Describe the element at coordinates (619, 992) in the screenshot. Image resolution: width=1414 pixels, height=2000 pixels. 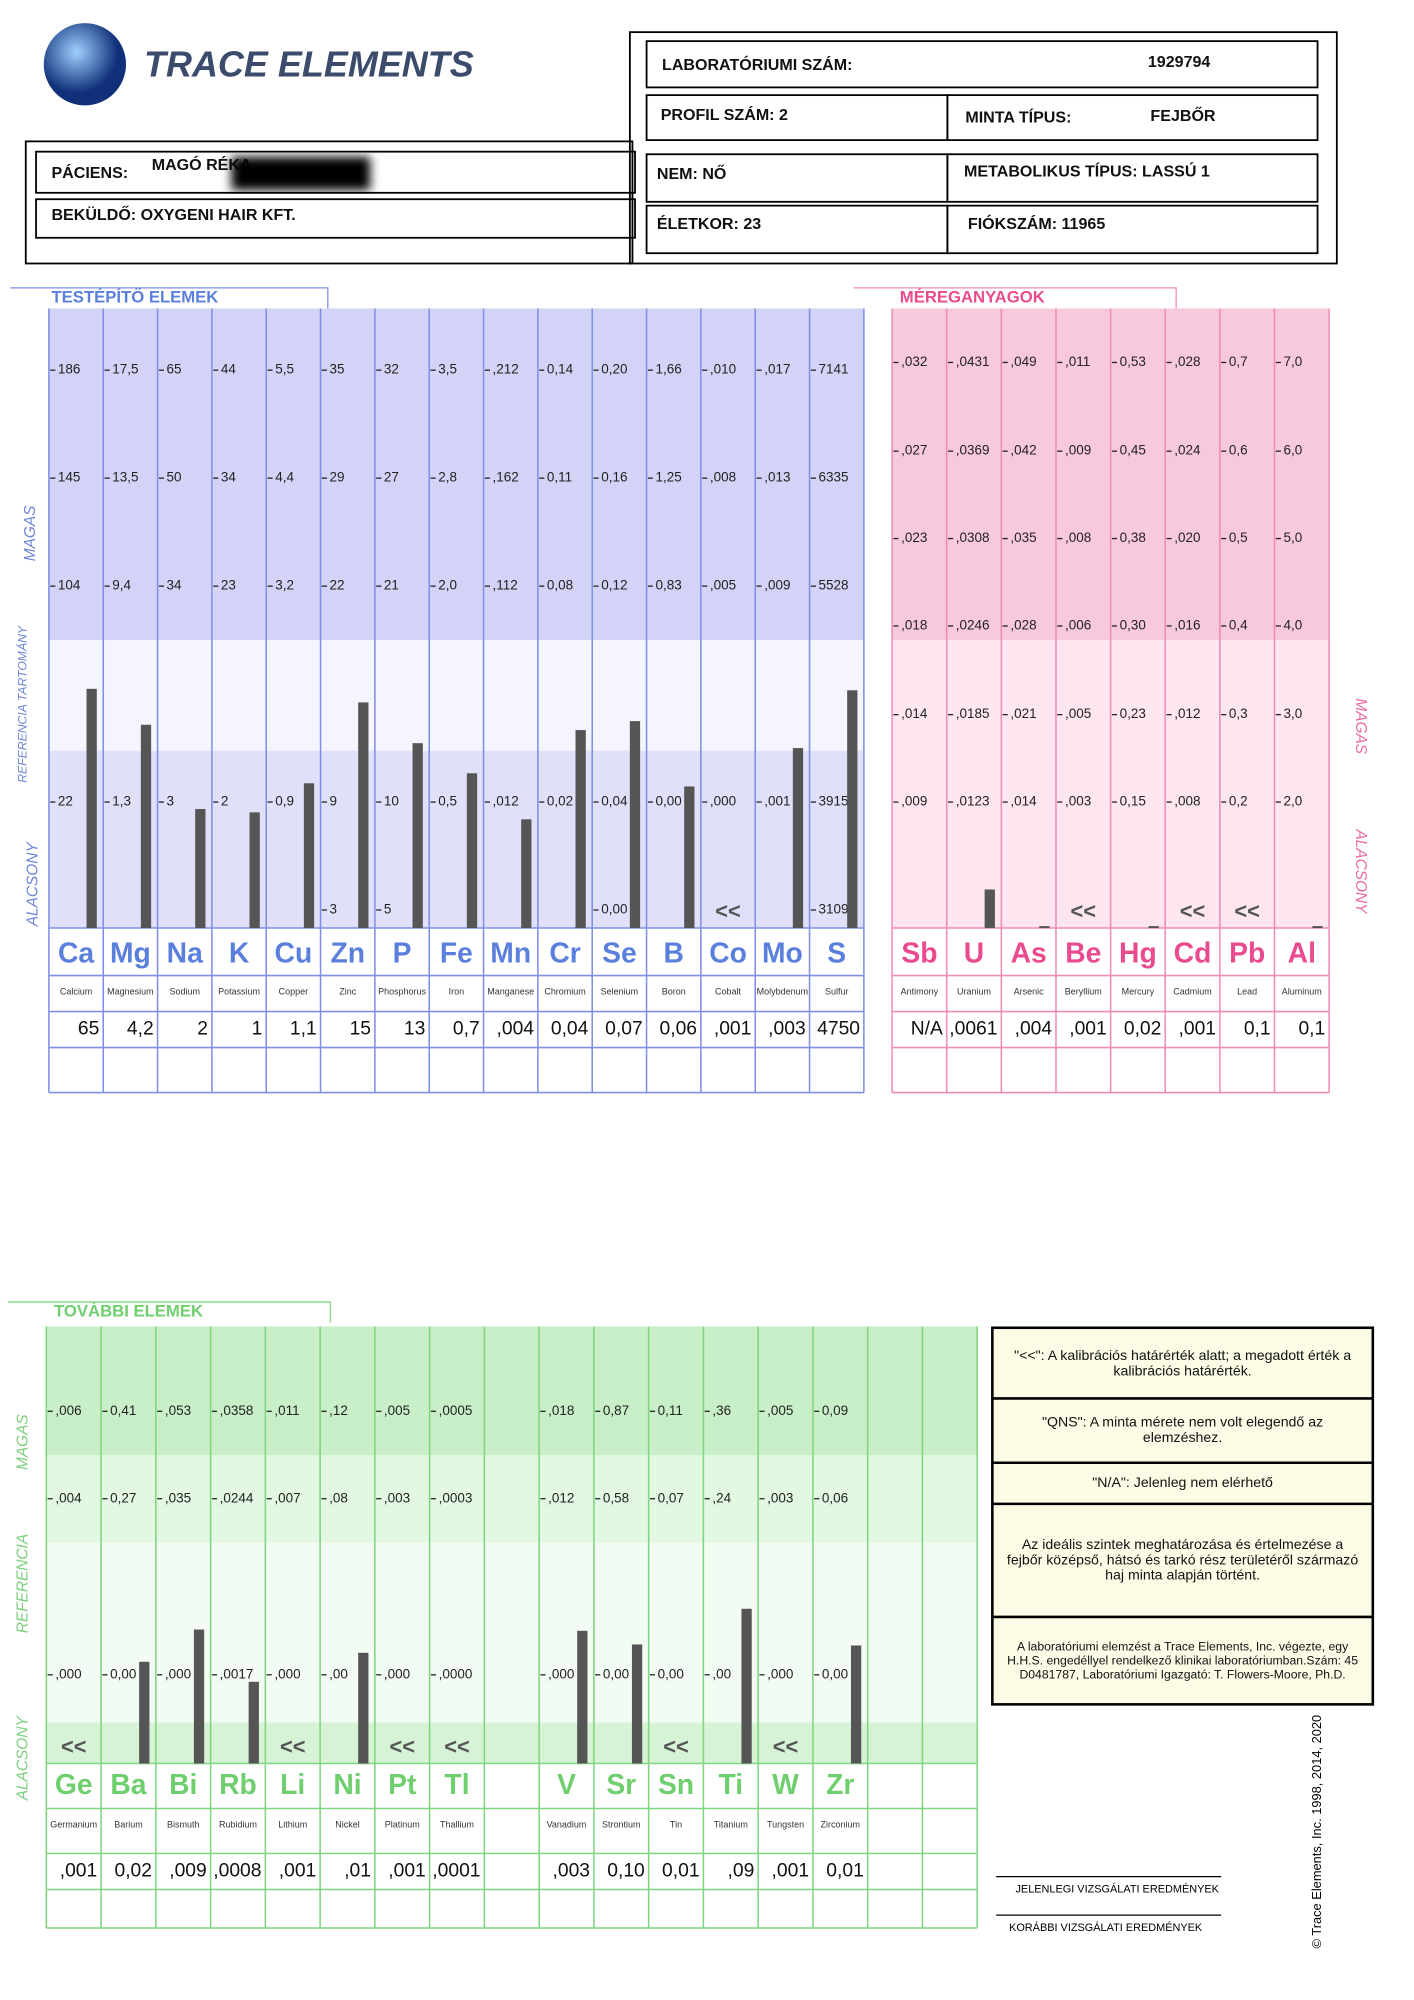
I see `element-name: Selenium` at that location.